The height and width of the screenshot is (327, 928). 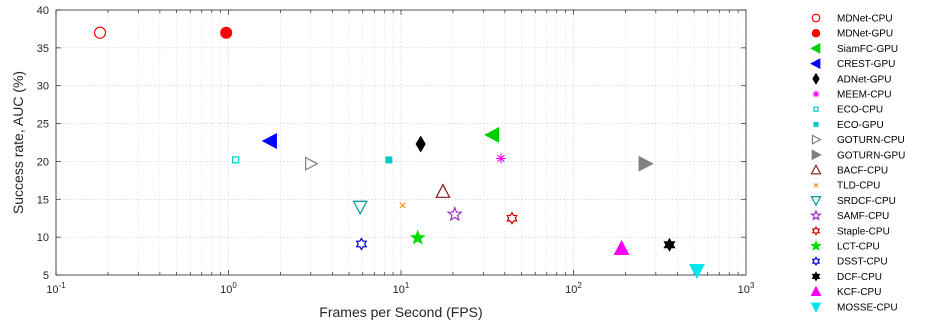 What do you see at coordinates (862, 262) in the screenshot?
I see `legend-label: DSST-CPU` at bounding box center [862, 262].